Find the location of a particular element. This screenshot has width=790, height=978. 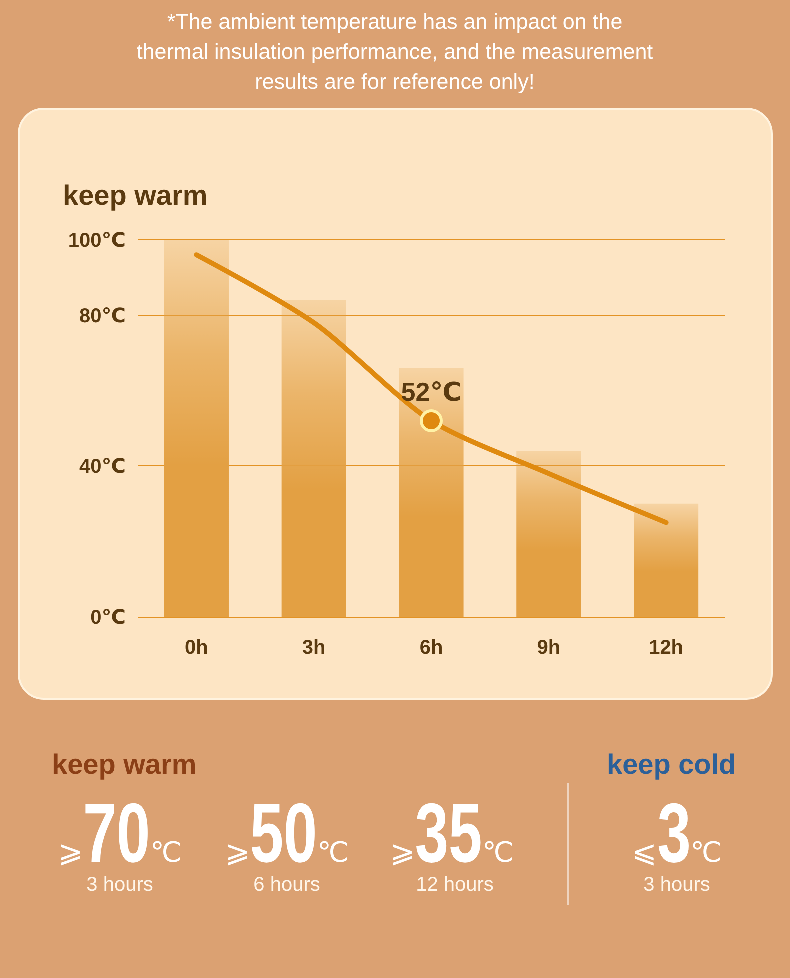

text: *The ambient temperature has an impact on the thermal insulation performance, and the measurement results are for reference only! is located at coordinates (395, 52).